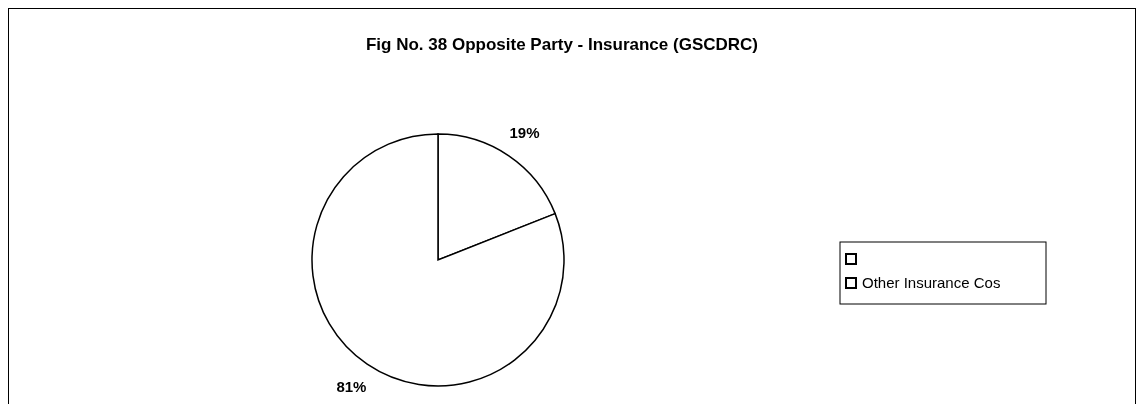 The image size is (1144, 404). Describe the element at coordinates (562, 44) in the screenshot. I see `chart-title: Fig No. 38 Opposite Party - Insurance (GSCDRC)` at that location.